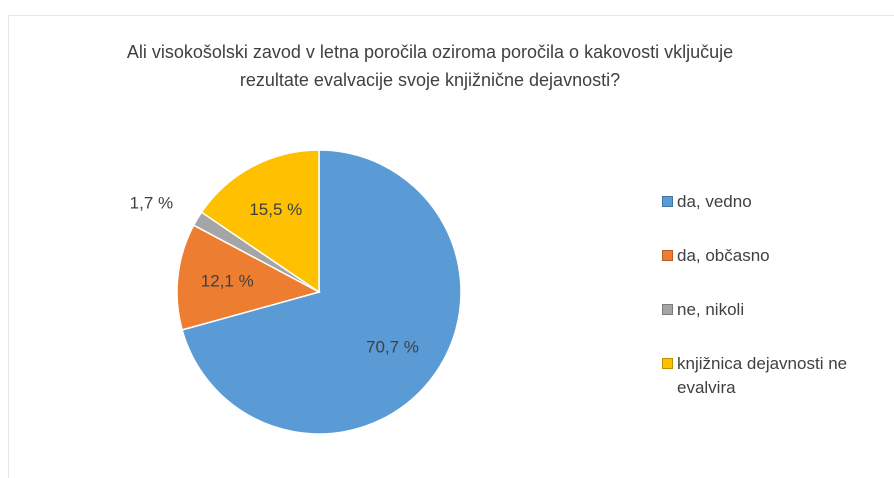 The image size is (894, 478). What do you see at coordinates (227, 280) in the screenshot?
I see `data-label: 12,1 %` at bounding box center [227, 280].